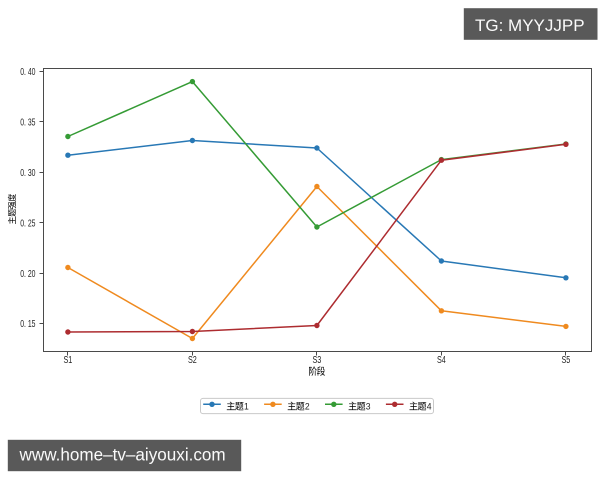 The width and height of the screenshot is (600, 480). What do you see at coordinates (441, 360) in the screenshot?
I see `svg-text: S4` at bounding box center [441, 360].